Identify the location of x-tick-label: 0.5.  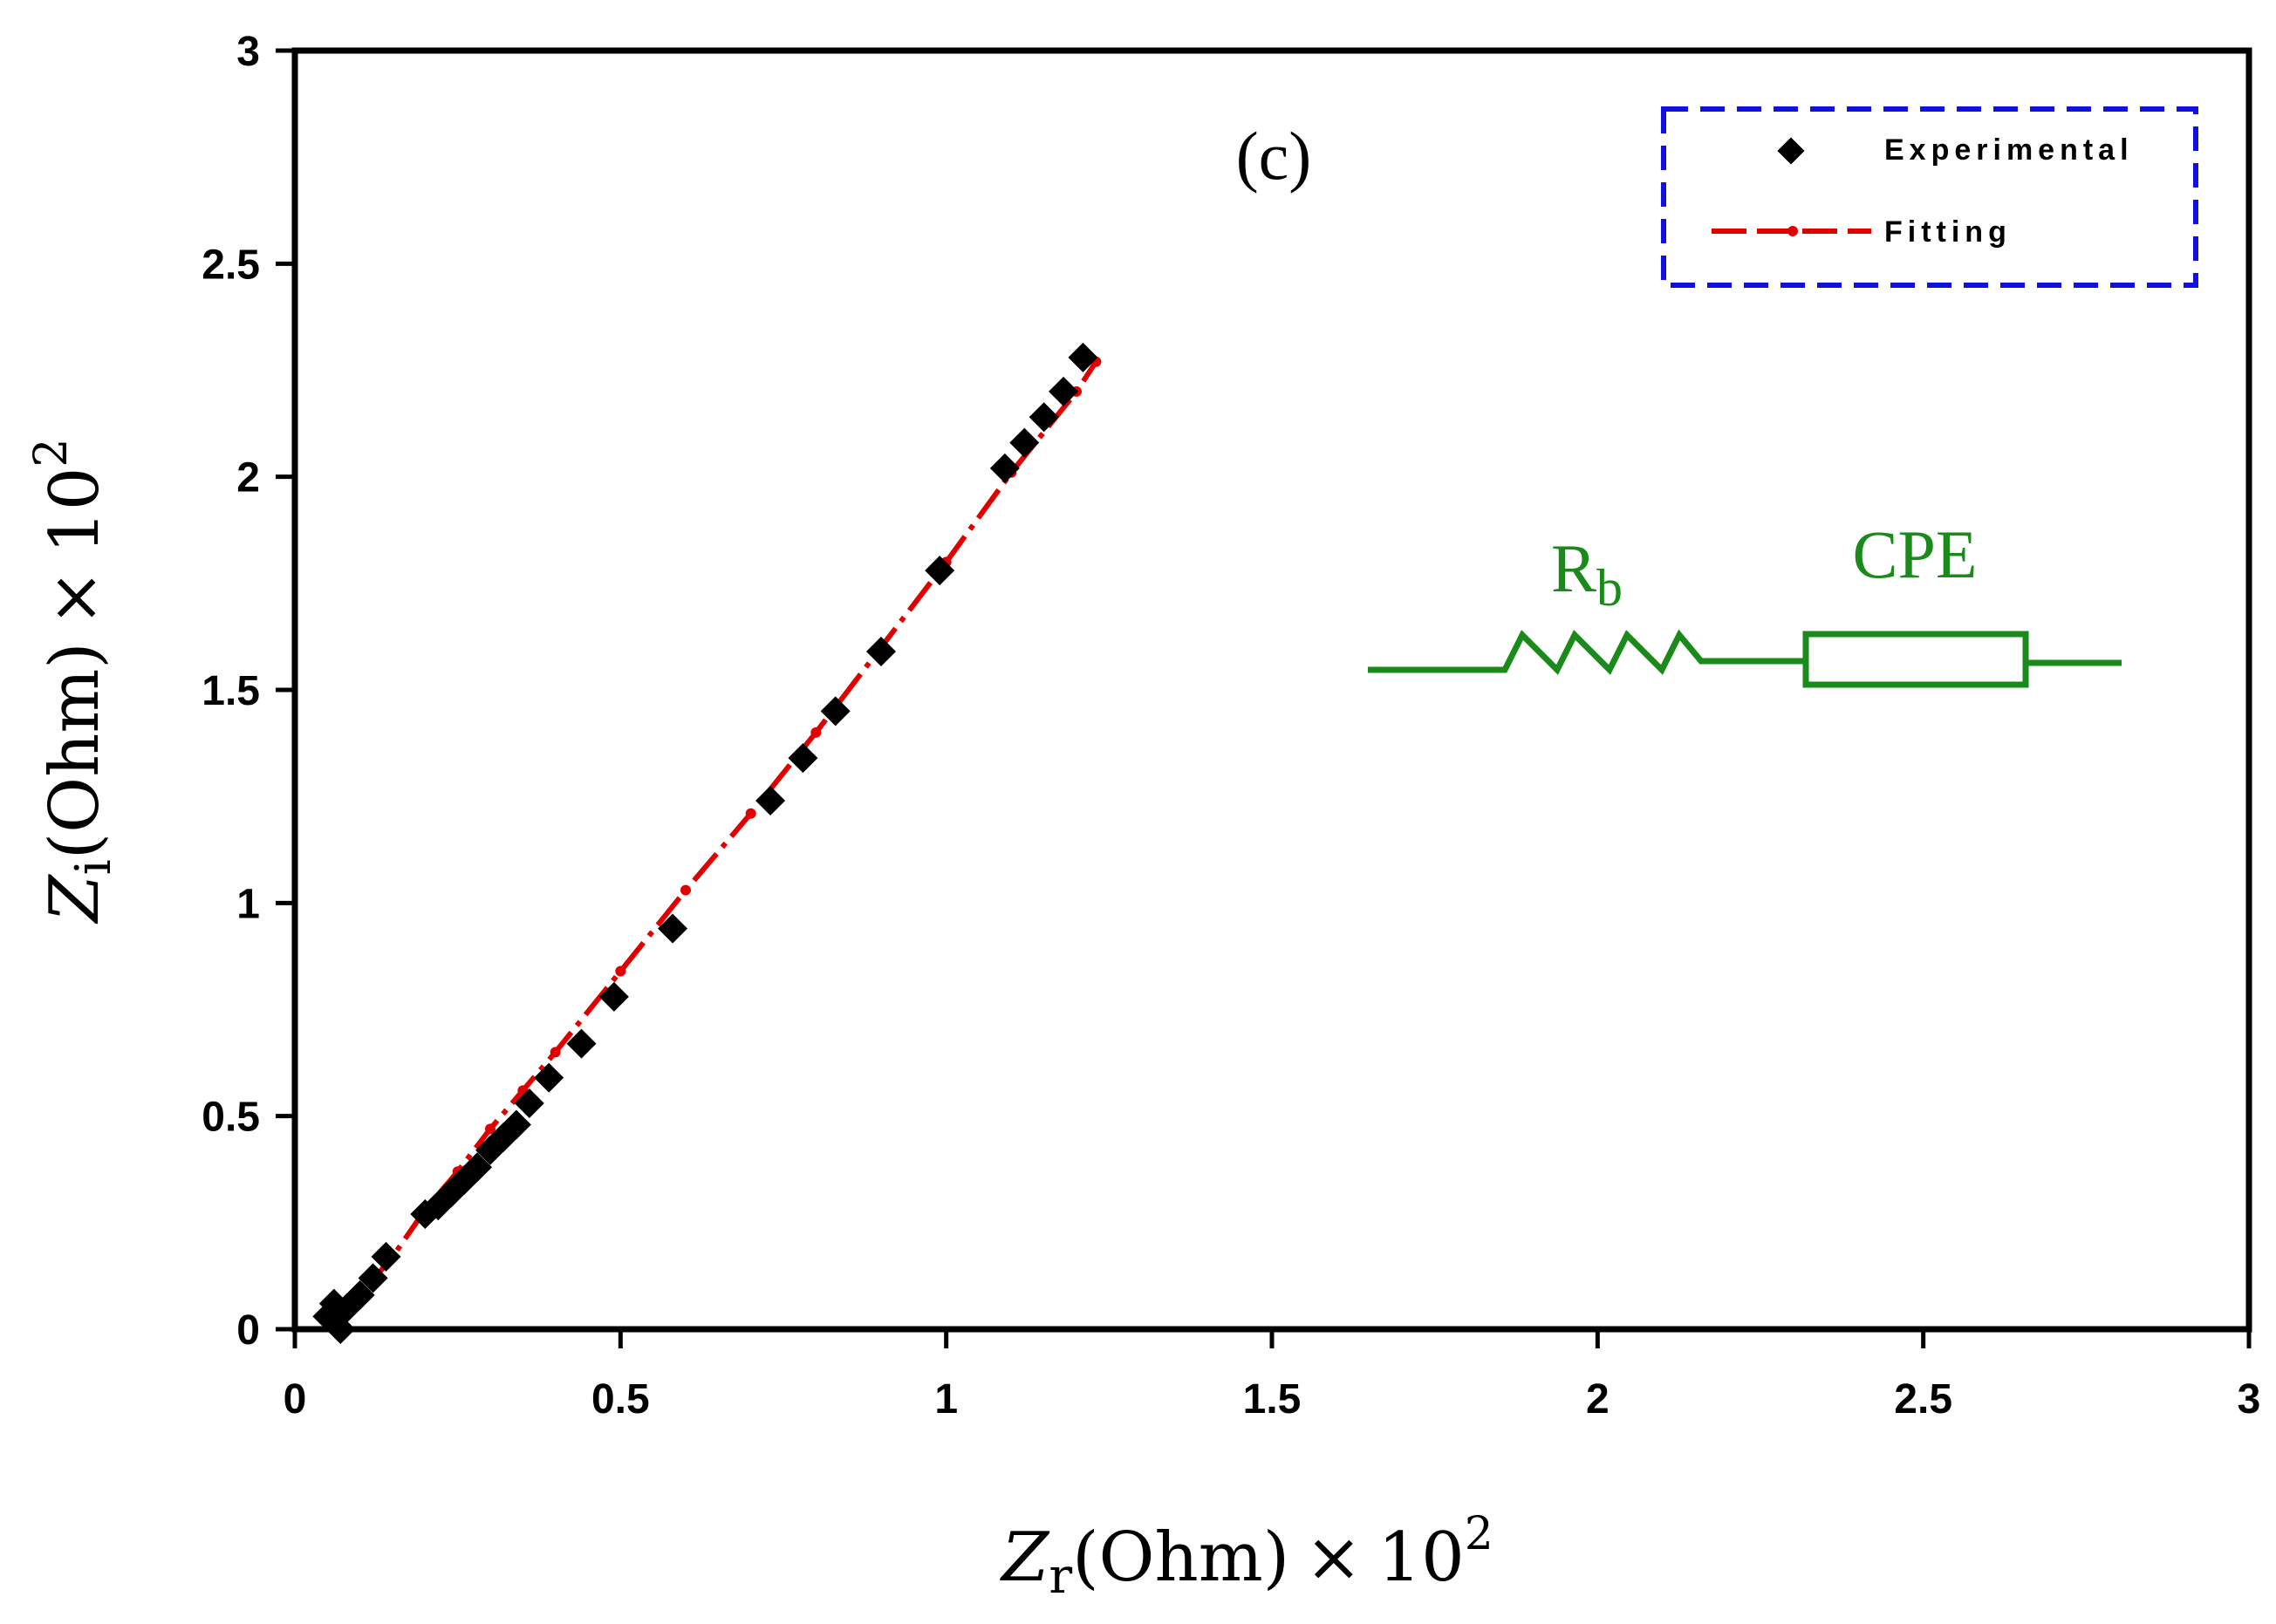
(620, 1399).